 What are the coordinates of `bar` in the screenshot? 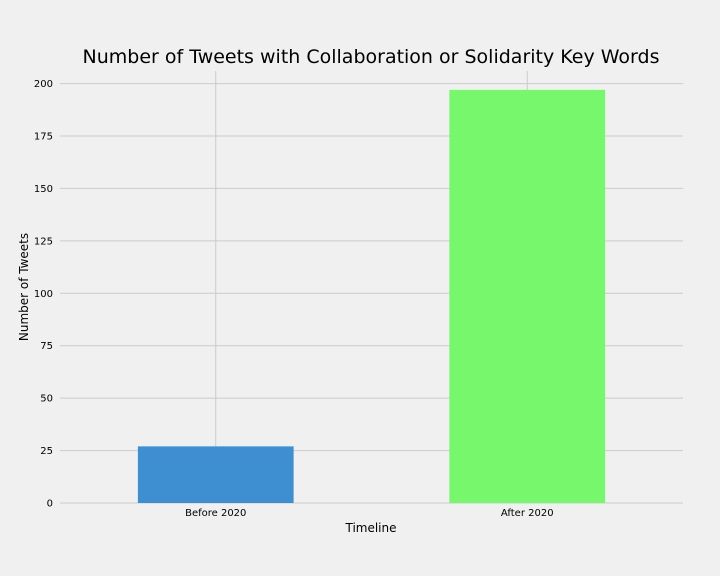 It's located at (215, 474).